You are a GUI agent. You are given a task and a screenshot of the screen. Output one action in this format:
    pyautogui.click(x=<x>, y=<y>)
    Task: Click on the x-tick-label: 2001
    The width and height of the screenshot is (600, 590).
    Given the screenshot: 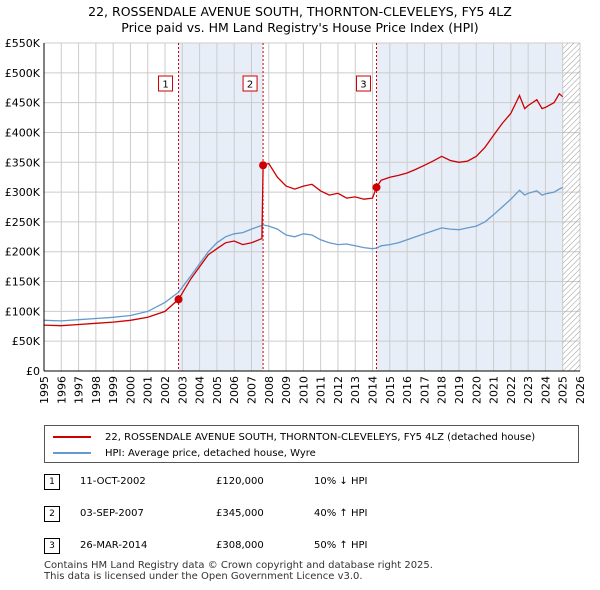 What is the action you would take?
    pyautogui.click(x=148, y=390)
    